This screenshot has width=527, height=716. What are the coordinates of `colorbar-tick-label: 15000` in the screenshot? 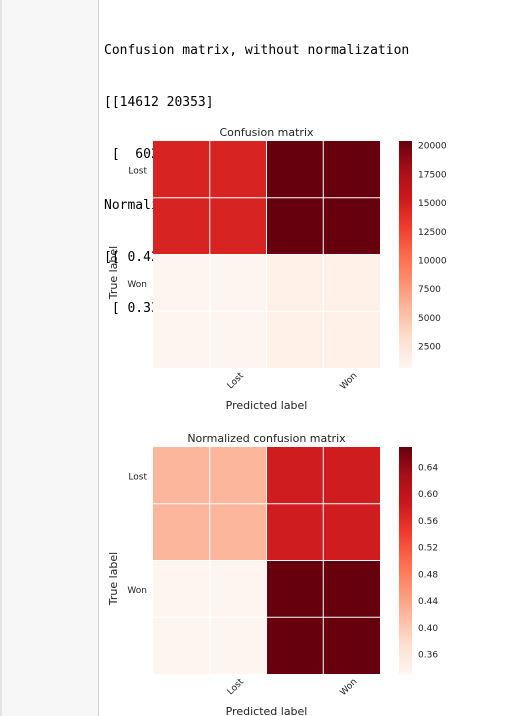 It's located at (432, 204).